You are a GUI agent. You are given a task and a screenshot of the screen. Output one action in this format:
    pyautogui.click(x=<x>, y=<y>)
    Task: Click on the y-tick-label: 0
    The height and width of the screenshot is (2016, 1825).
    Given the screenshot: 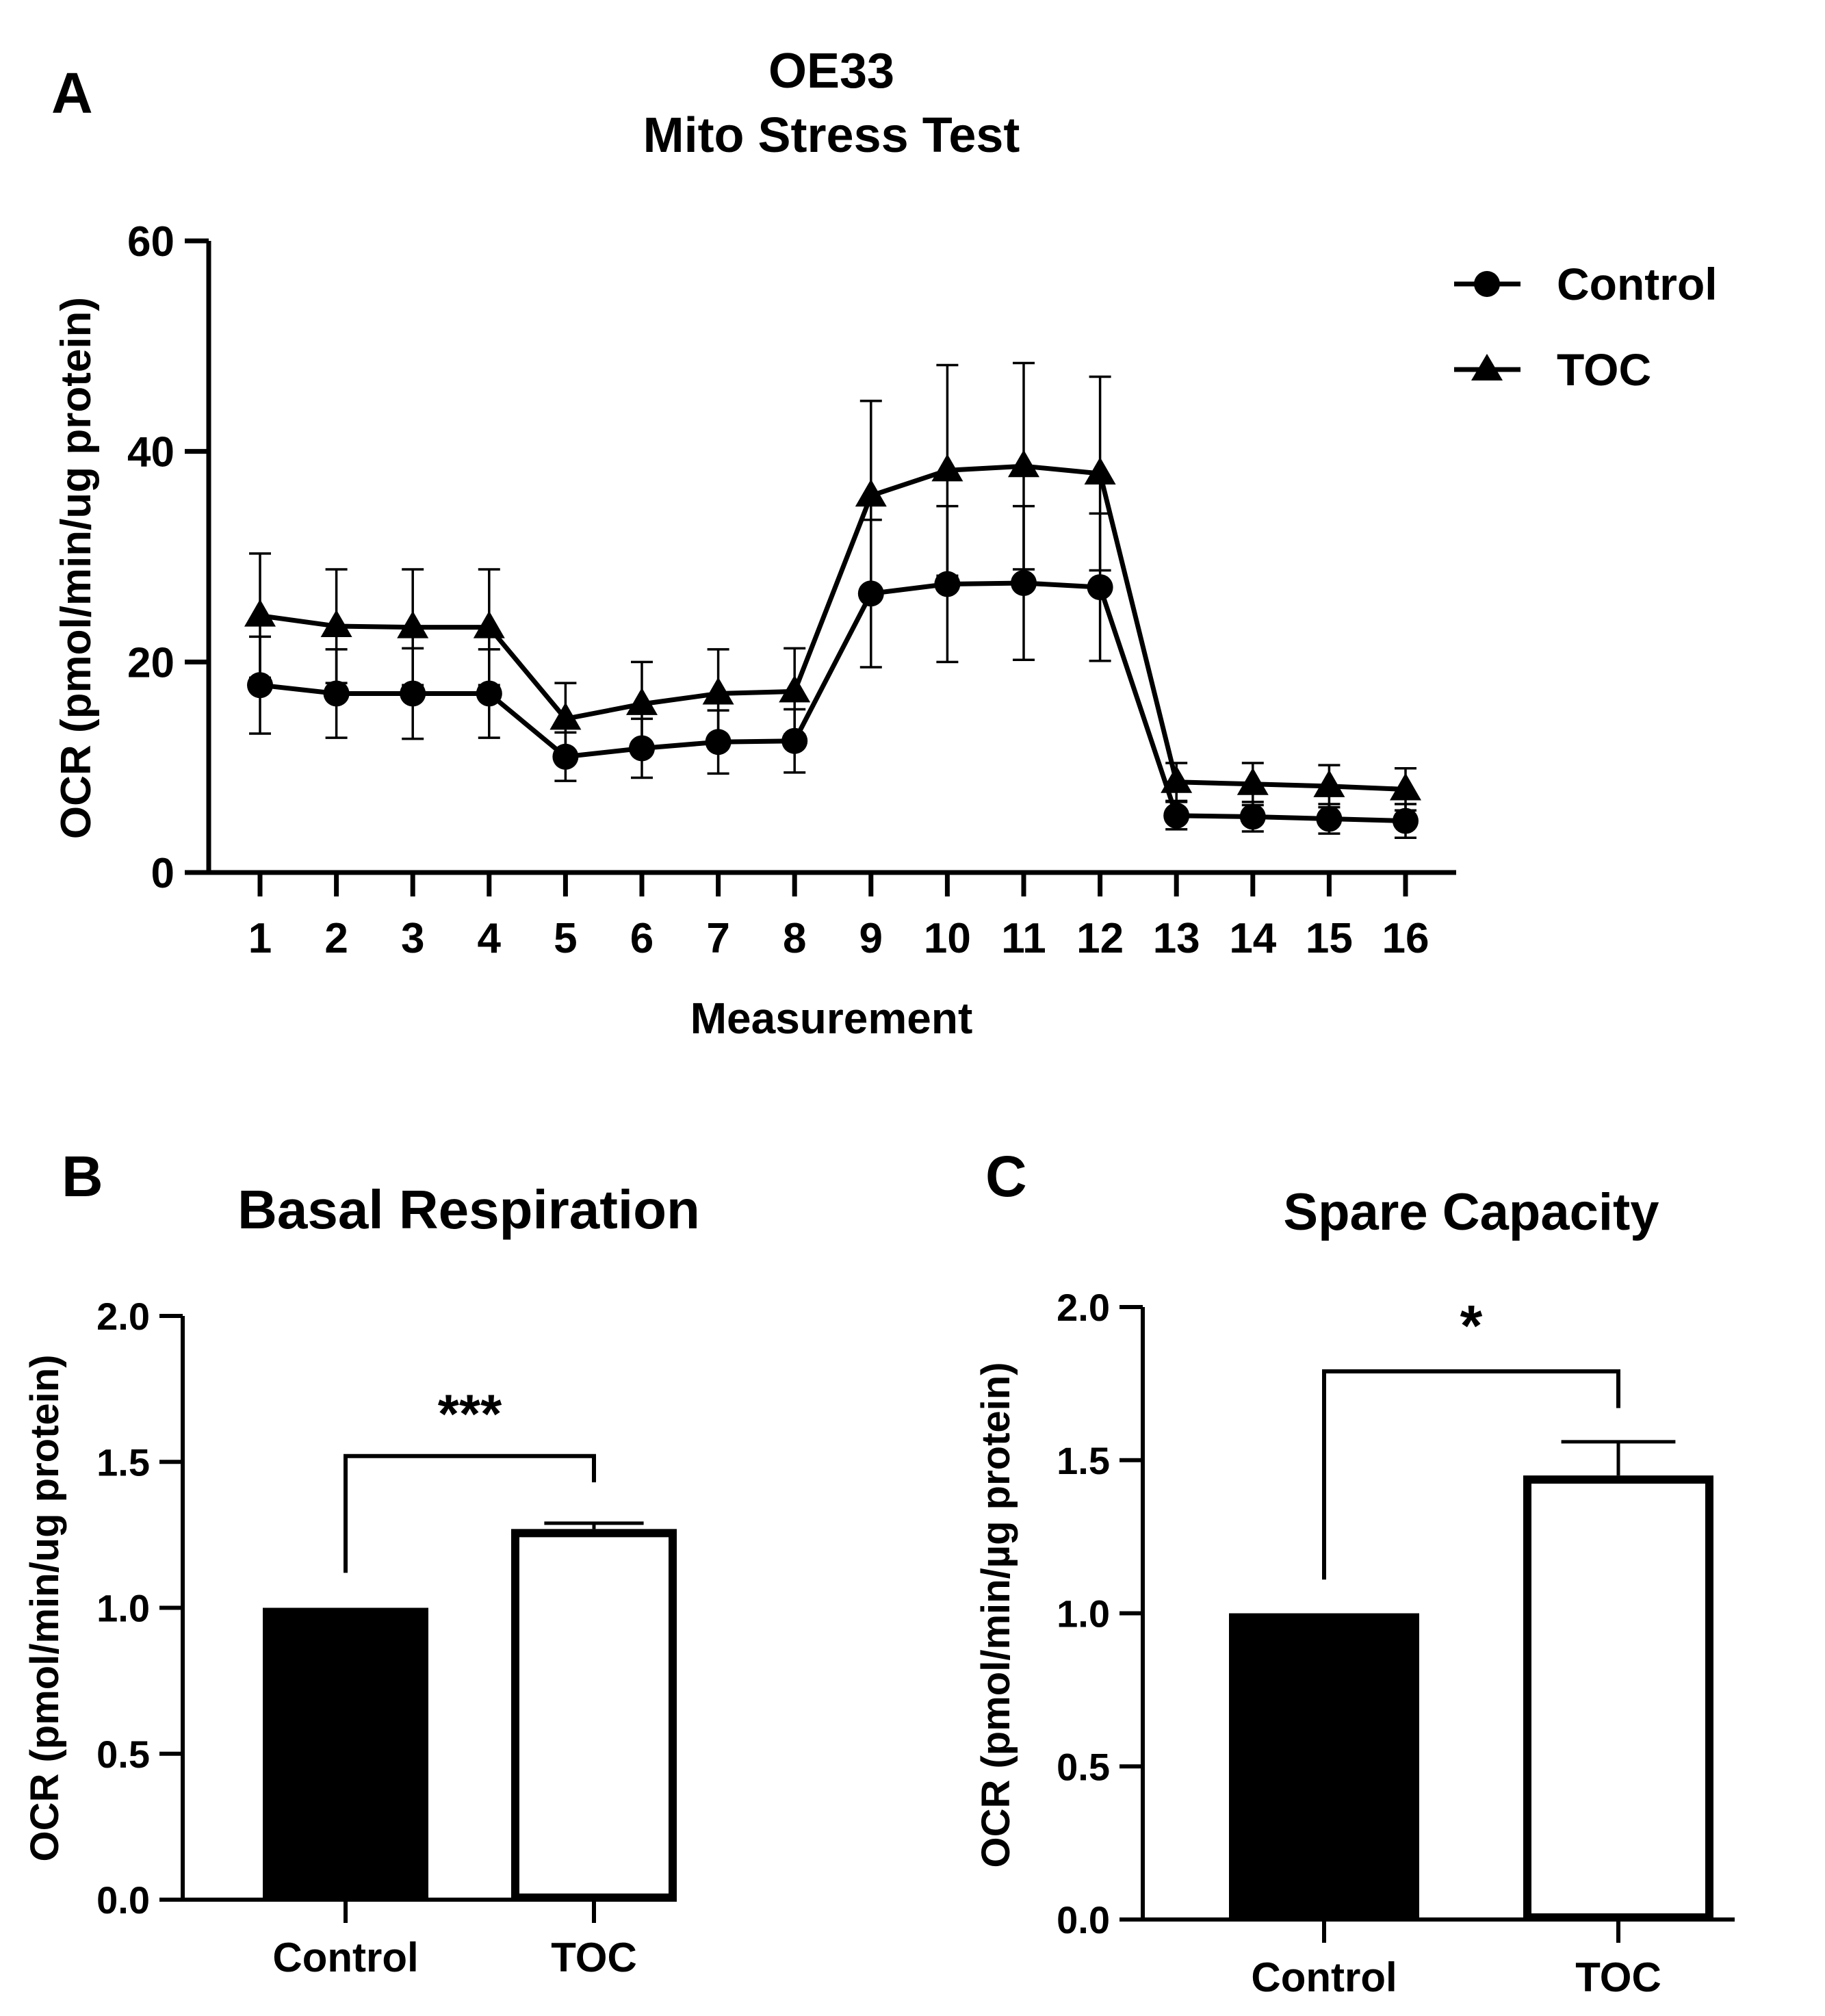 What is the action you would take?
    pyautogui.click(x=162, y=873)
    